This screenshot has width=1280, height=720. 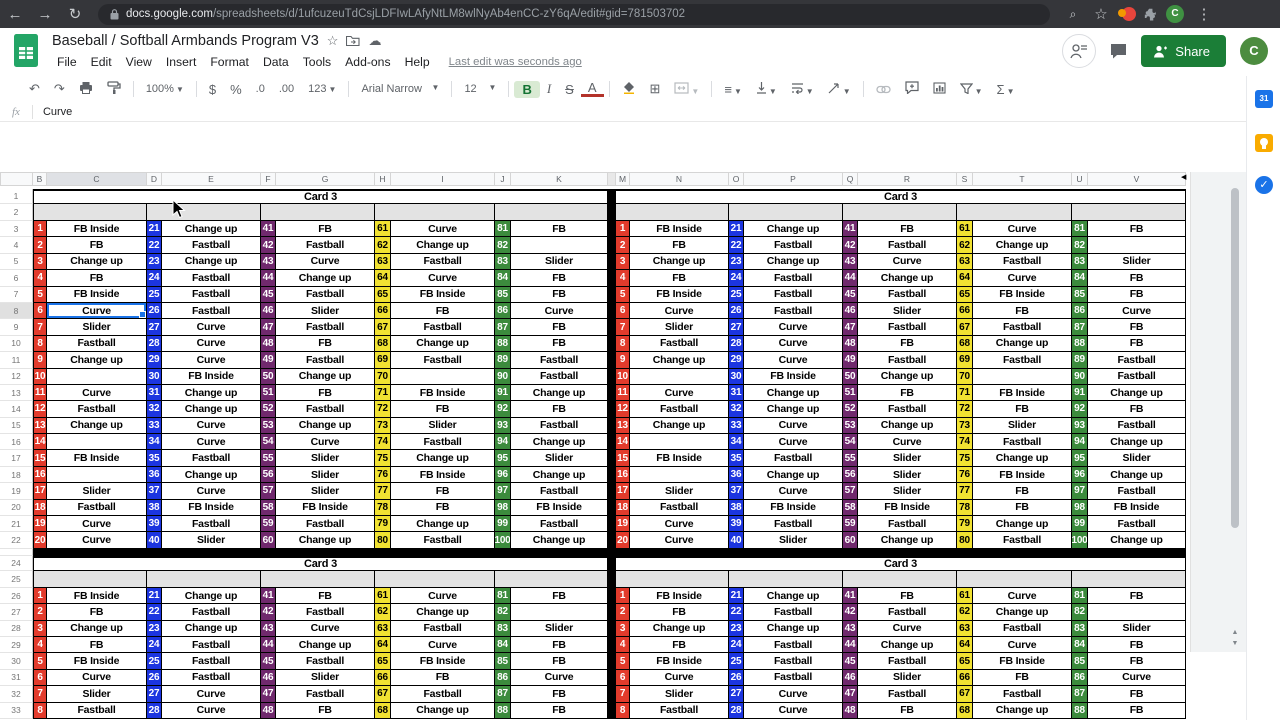 I want to click on text-color-button: A, so click(x=592, y=89).